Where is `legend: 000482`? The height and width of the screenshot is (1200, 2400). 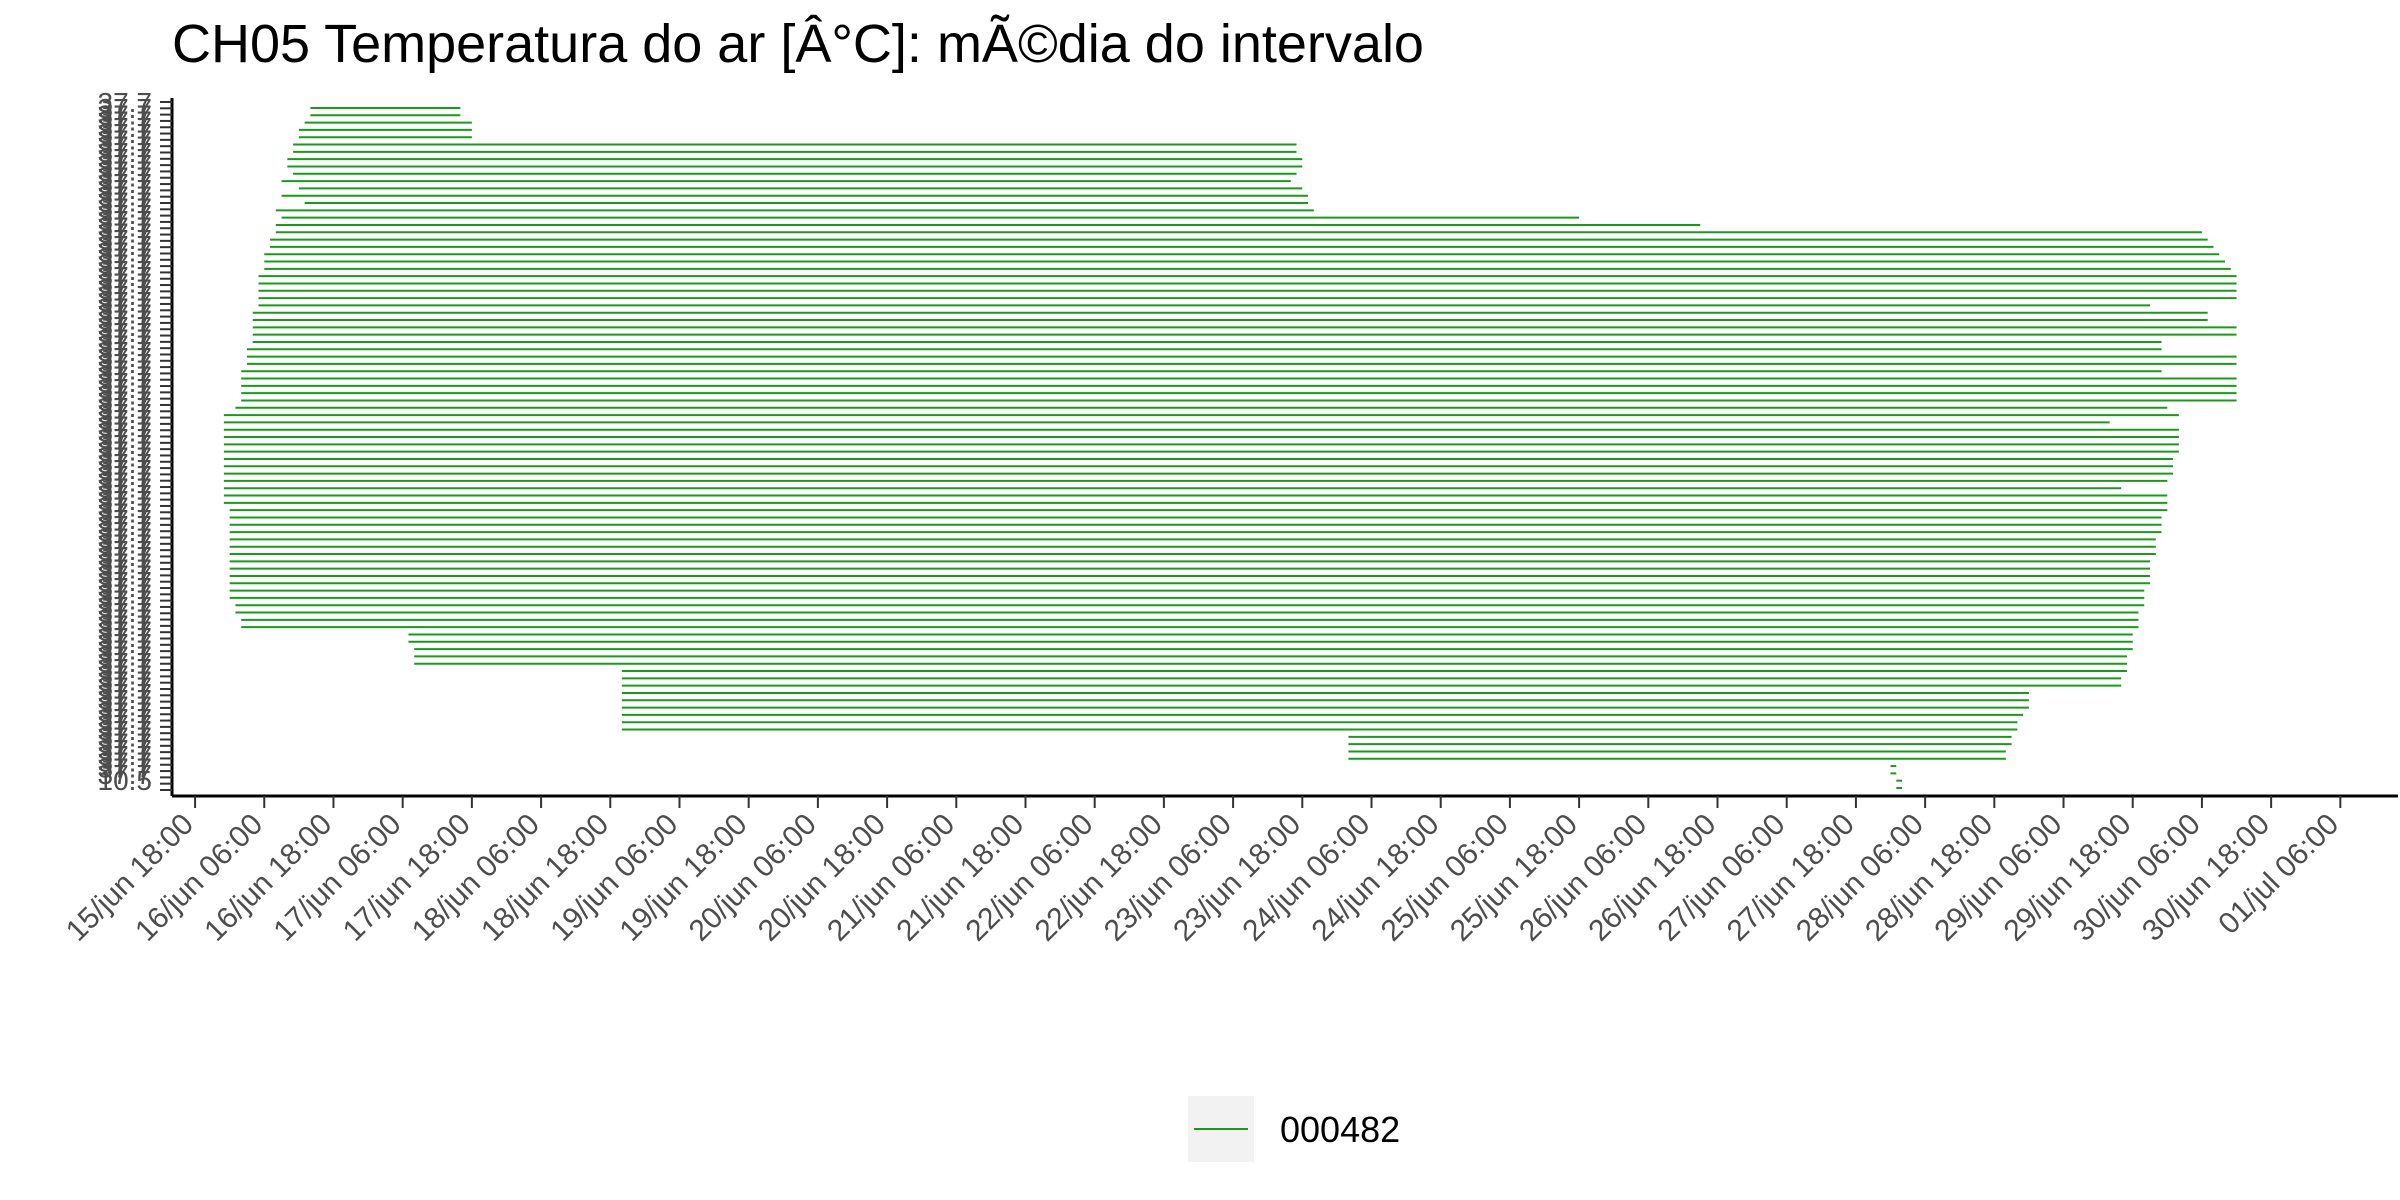
legend: 000482 is located at coordinates (1294, 1129).